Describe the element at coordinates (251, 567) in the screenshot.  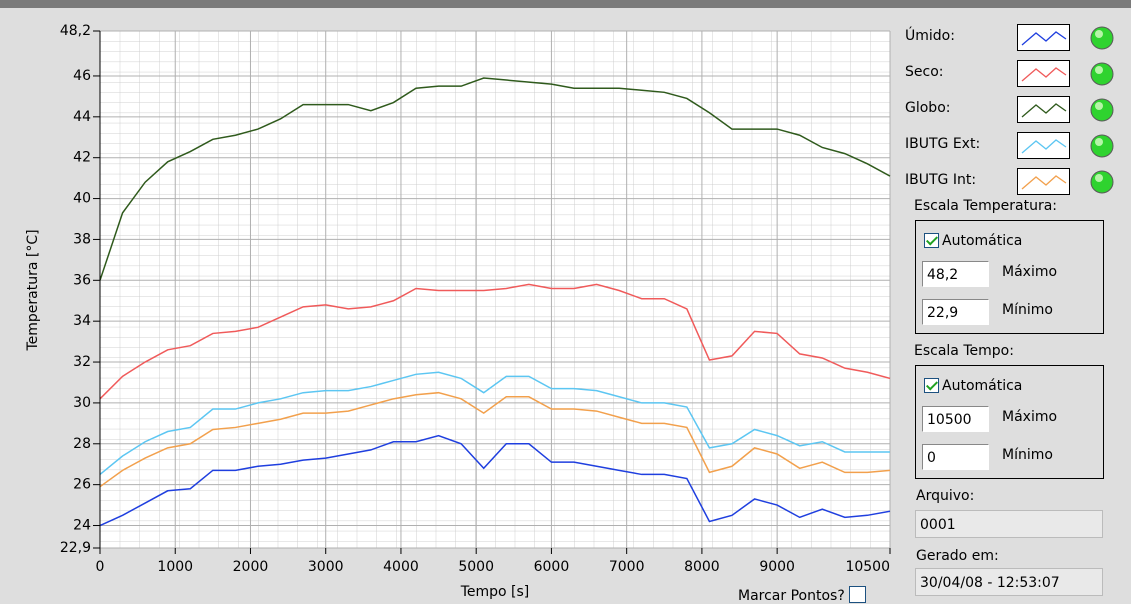
I see `x-tick-label: 2000` at that location.